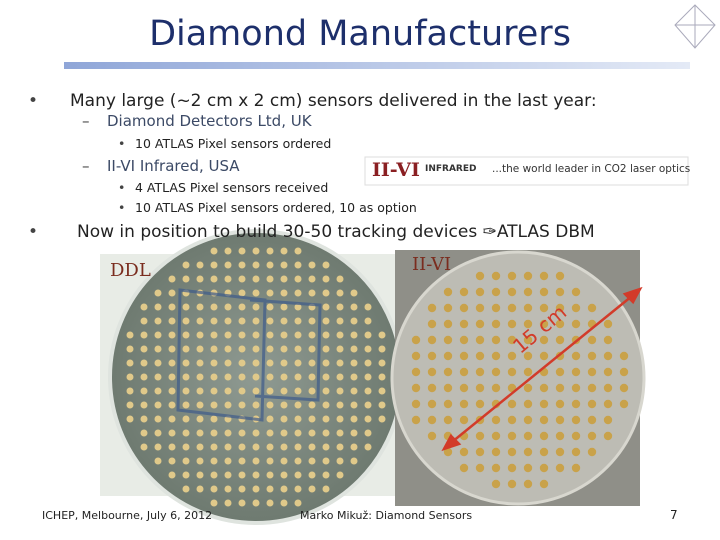 The image size is (720, 540). I want to click on corner-logo, so click(695, 26).